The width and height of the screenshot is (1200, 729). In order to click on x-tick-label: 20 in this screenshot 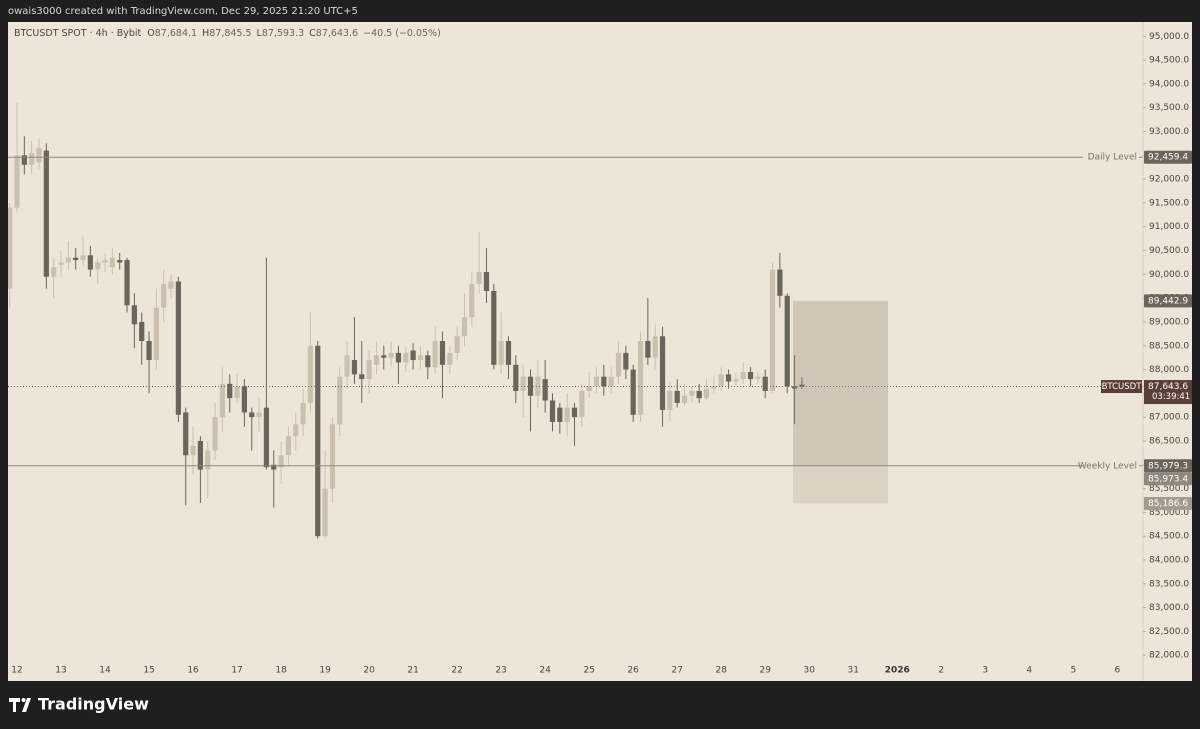, I will do `click(369, 671)`.